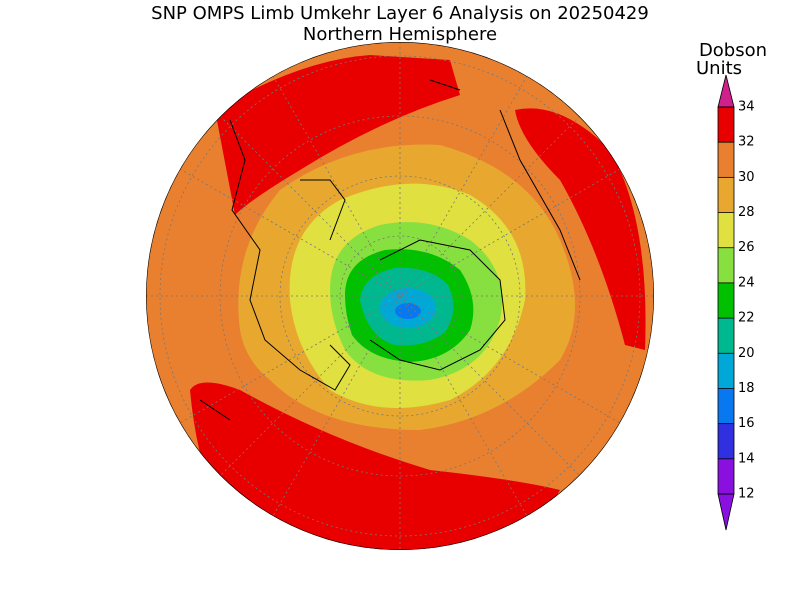 The image size is (800, 600). What do you see at coordinates (746, 142) in the screenshot?
I see `colorbar-tick-label: 32` at bounding box center [746, 142].